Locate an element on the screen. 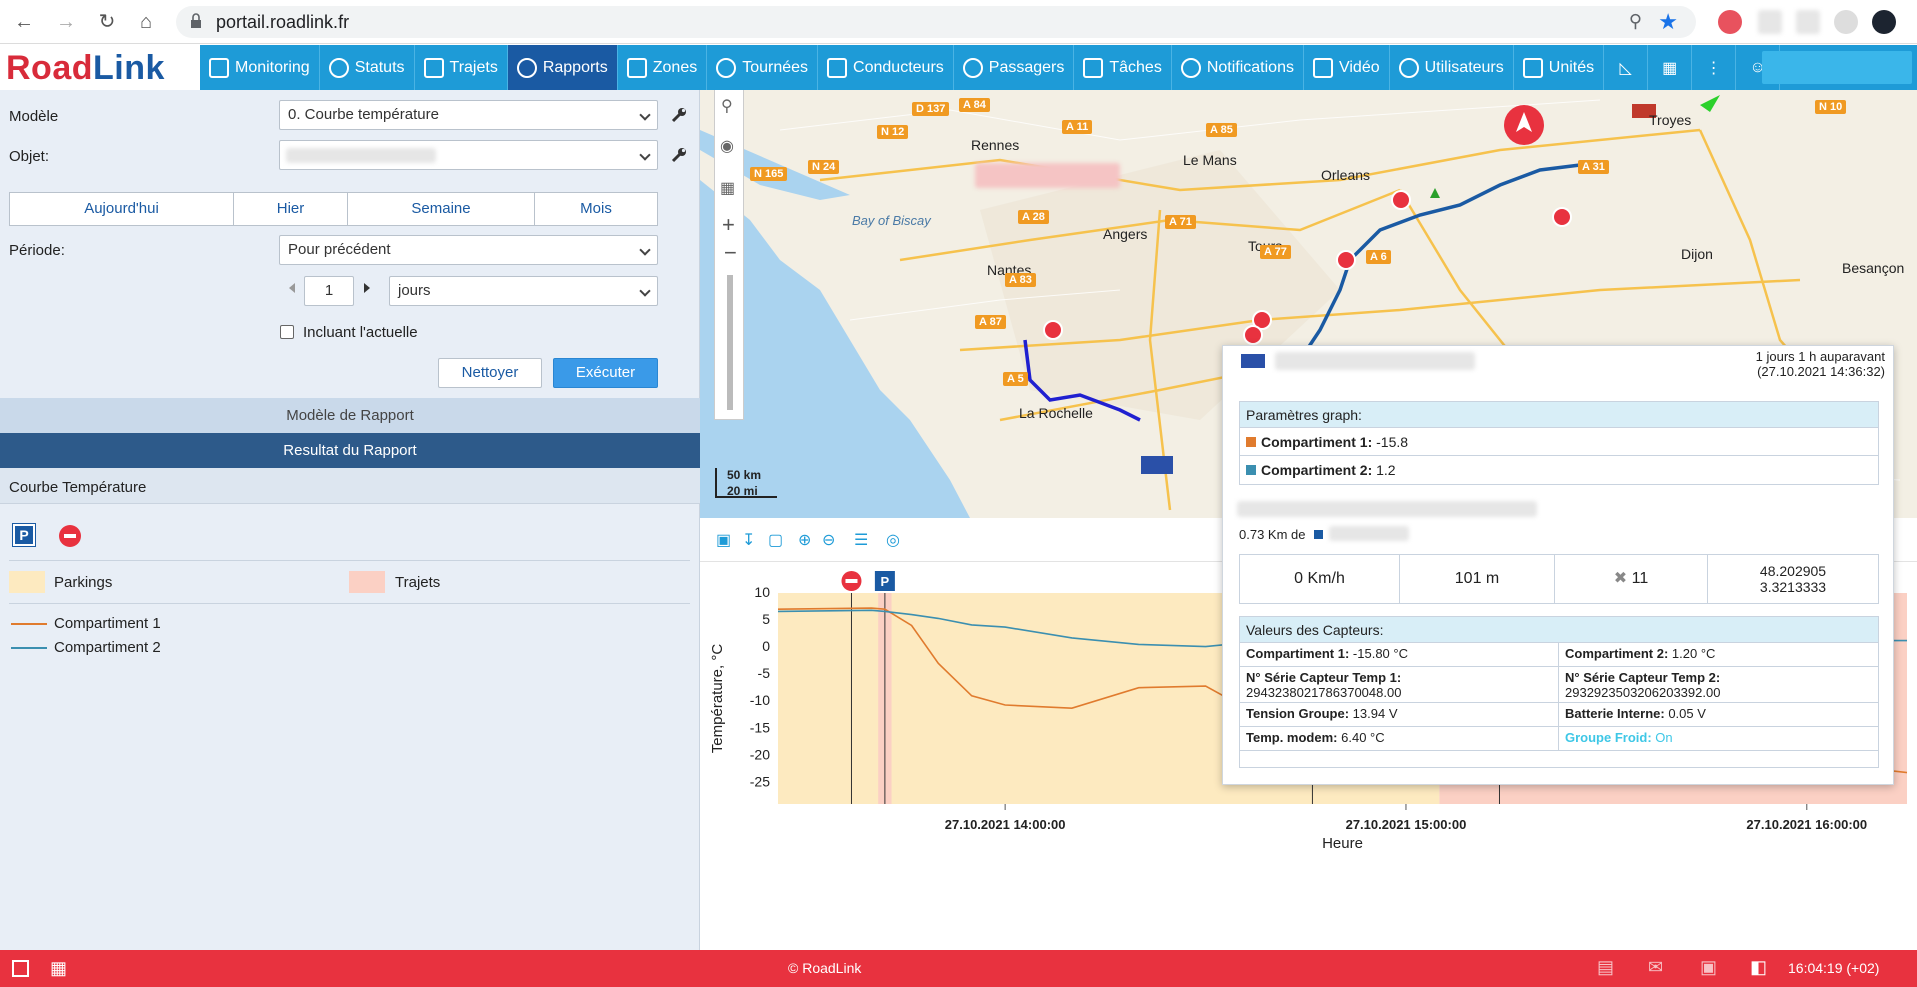 The image size is (1917, 987). roadlink-logo: RoadLink is located at coordinates (100, 67).